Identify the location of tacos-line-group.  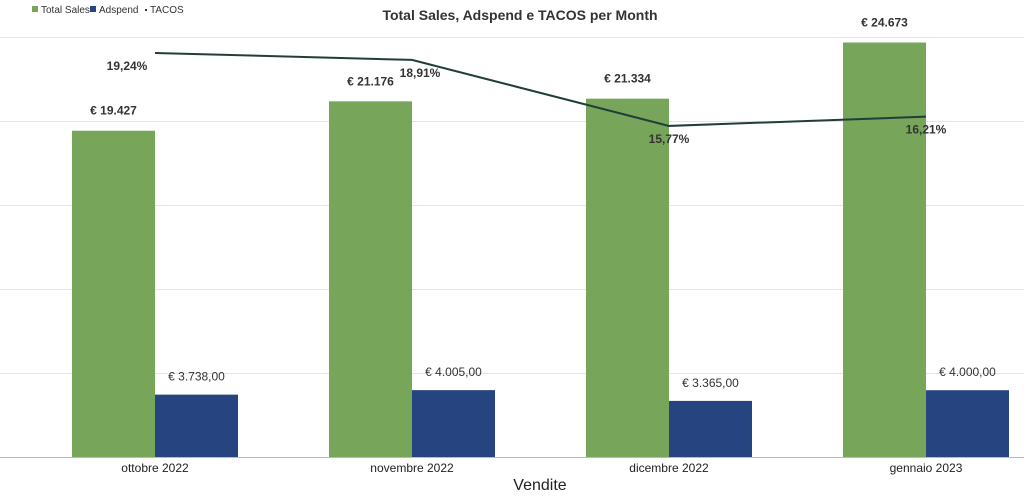
(540, 89).